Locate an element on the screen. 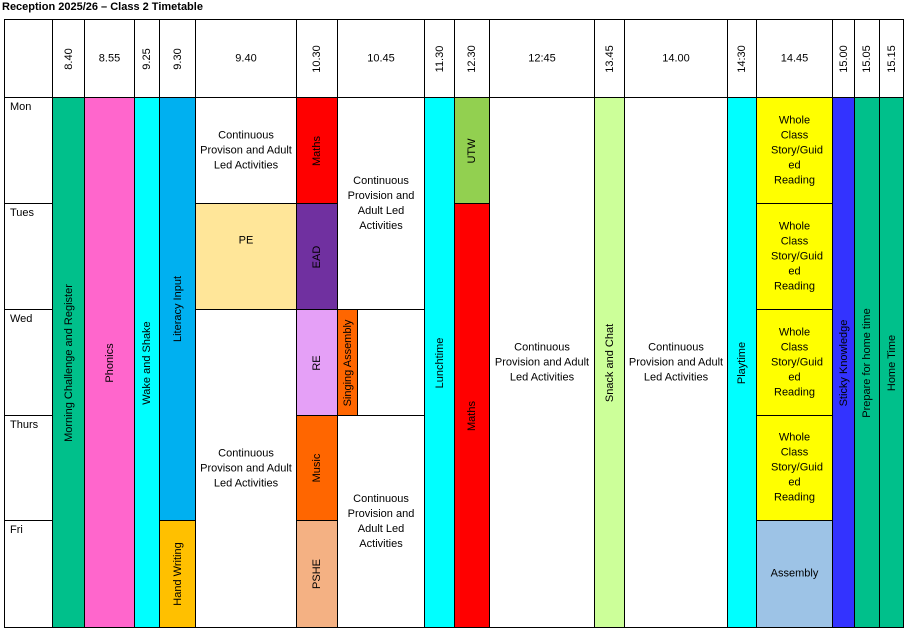 The width and height of the screenshot is (908, 633). page-title: Reception 2025/26 – Class 2 Timetable is located at coordinates (102, 7).